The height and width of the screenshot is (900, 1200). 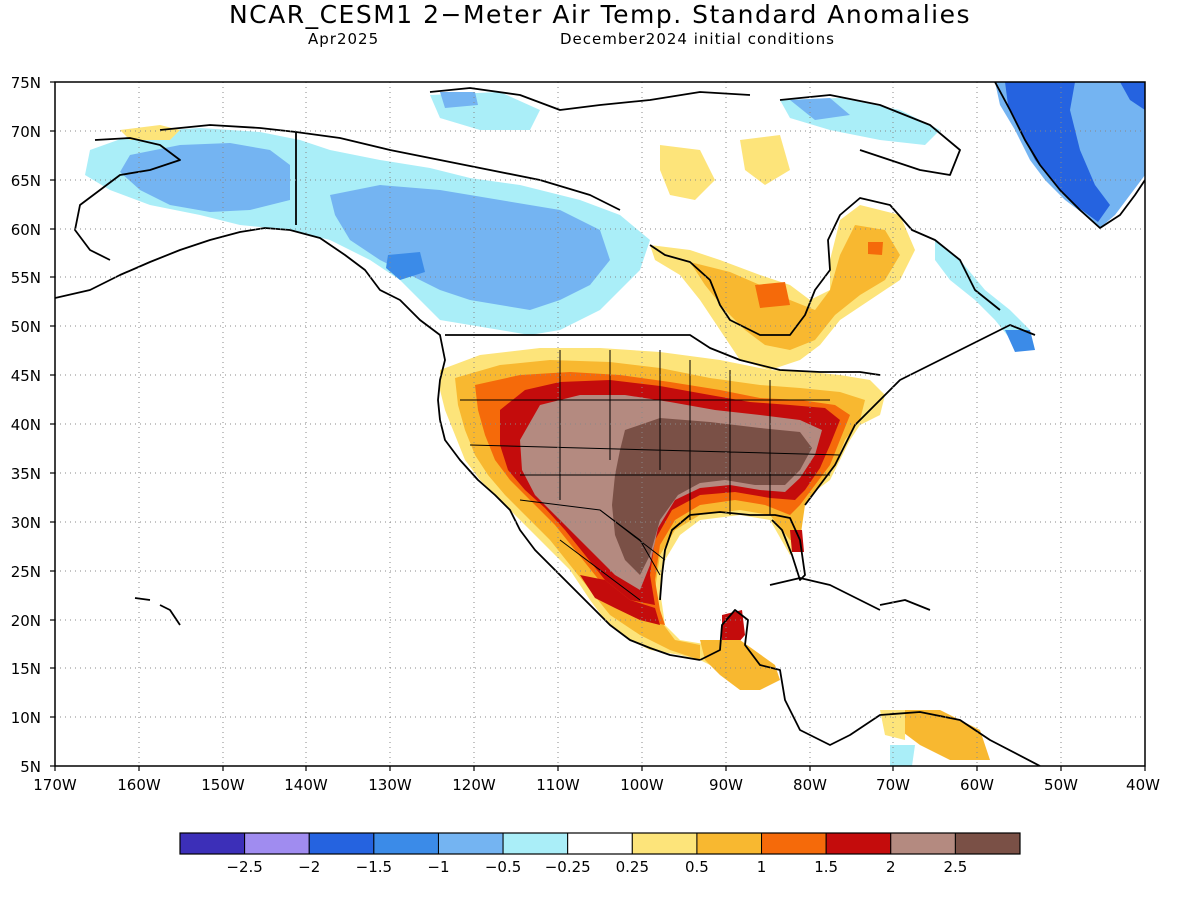 I want to click on lon-label: 100W, so click(x=642, y=785).